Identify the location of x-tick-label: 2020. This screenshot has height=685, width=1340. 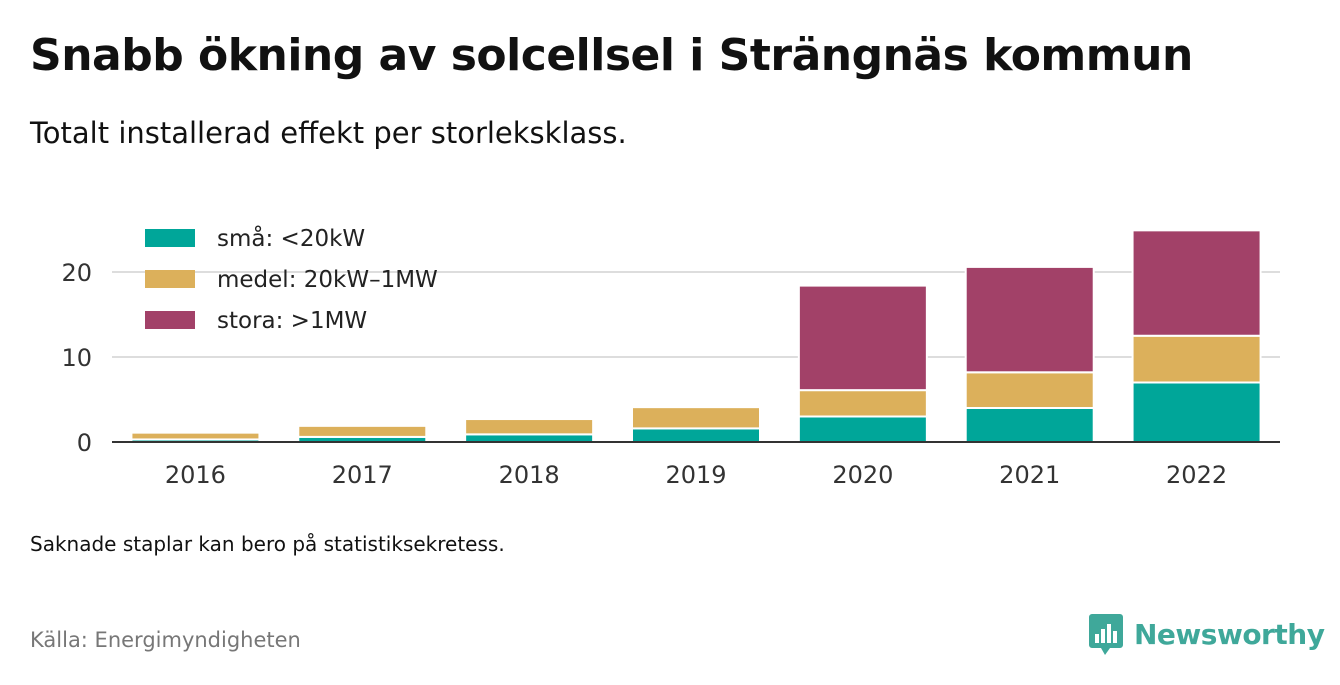
(862, 475).